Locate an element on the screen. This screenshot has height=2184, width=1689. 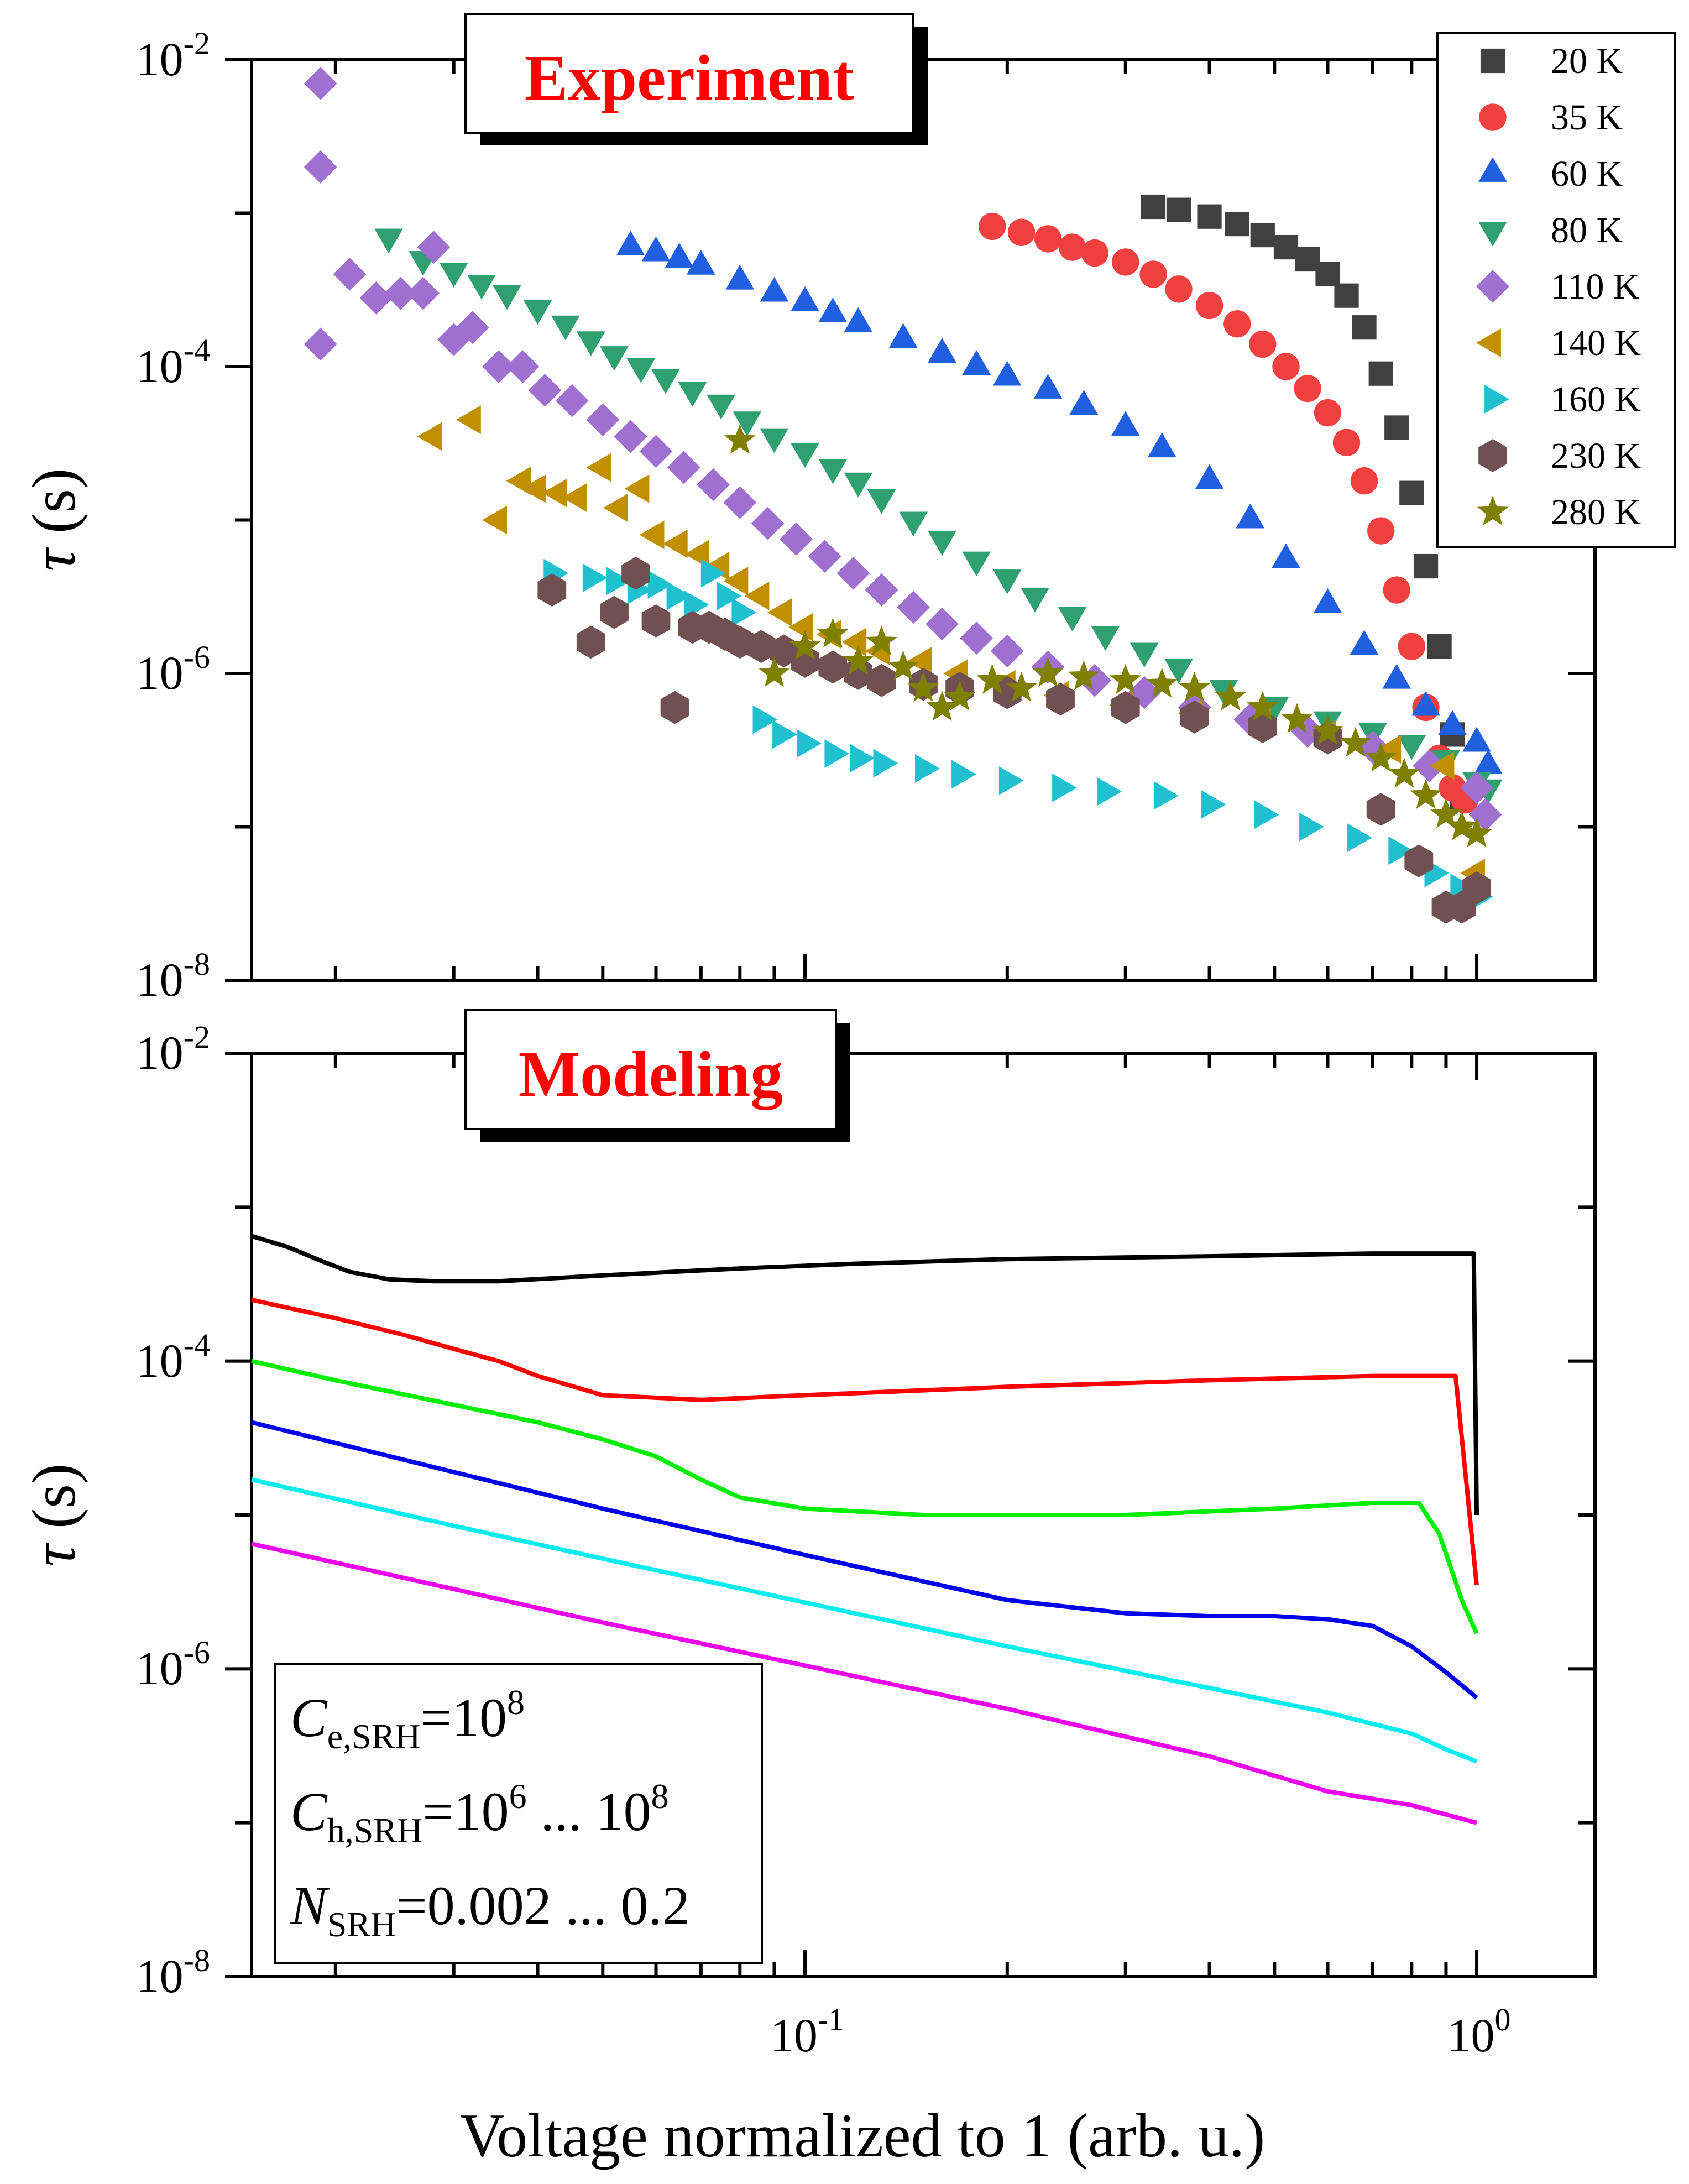
model-line-black is located at coordinates (864, 1375).